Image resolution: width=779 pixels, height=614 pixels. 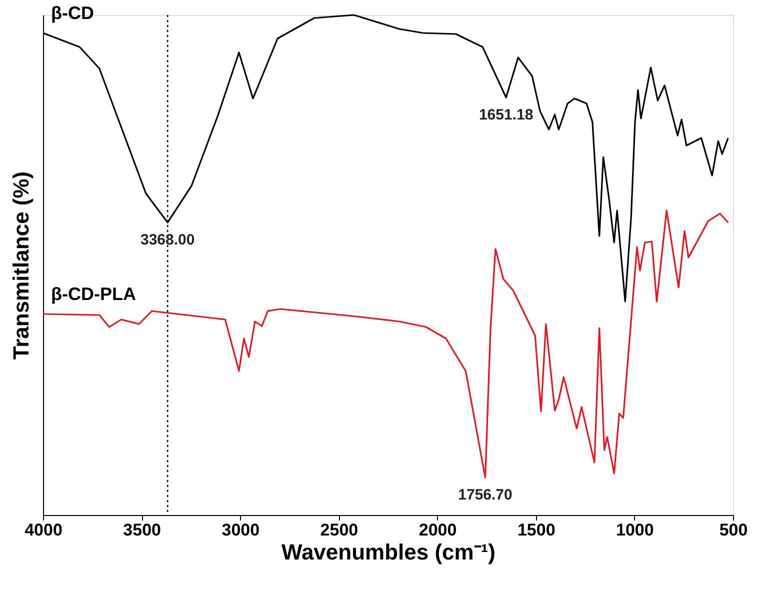 What do you see at coordinates (43, 530) in the screenshot?
I see `x-tick-label: 4000` at bounding box center [43, 530].